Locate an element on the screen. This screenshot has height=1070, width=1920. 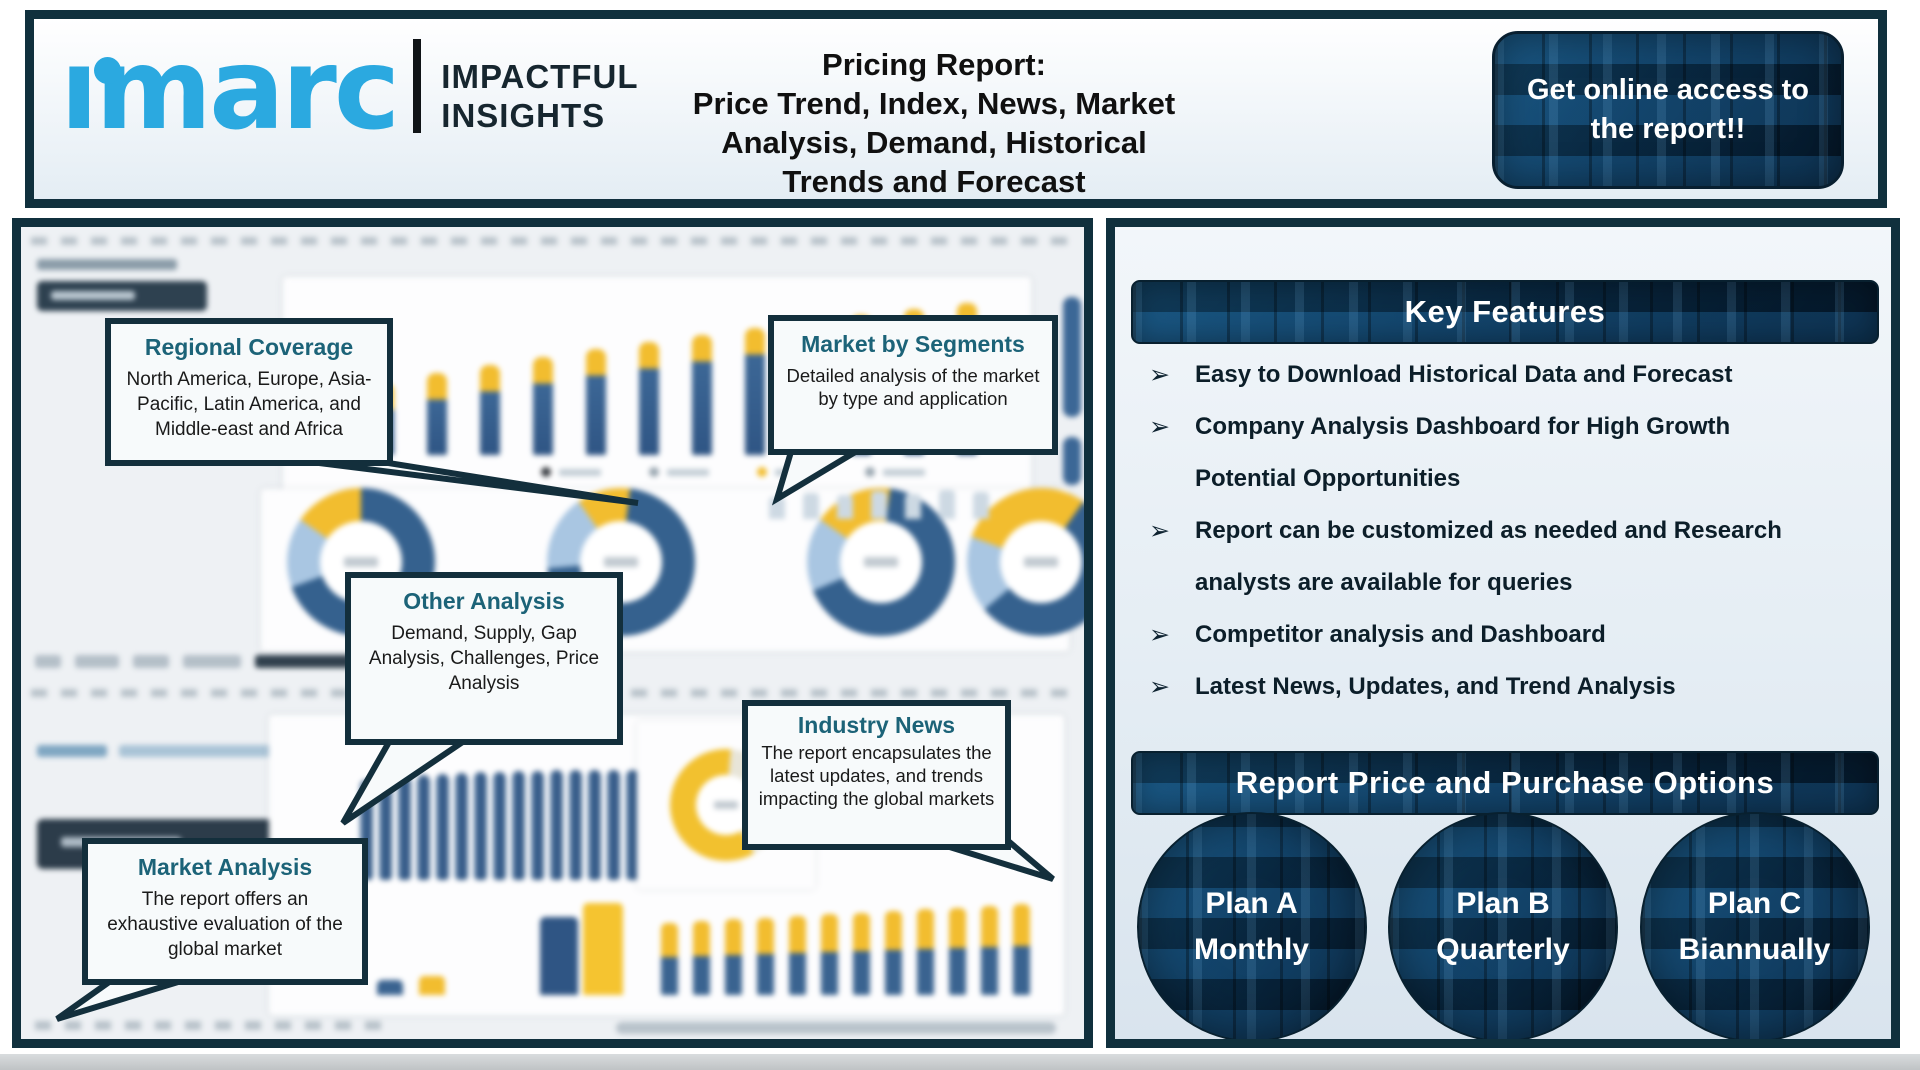
key-features-heading-bar: Key Features is located at coordinates (1505, 312).